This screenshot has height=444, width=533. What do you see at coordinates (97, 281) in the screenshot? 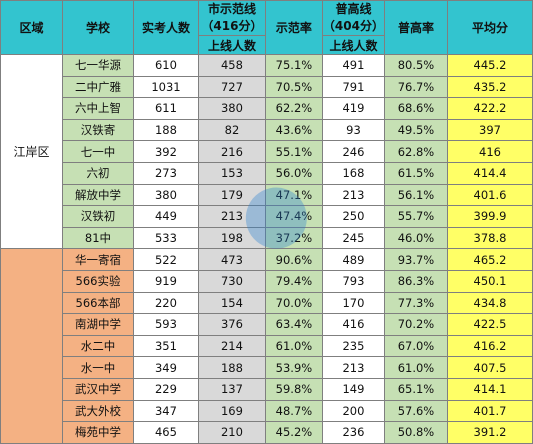
I see `school-cell: 566实验` at bounding box center [97, 281].